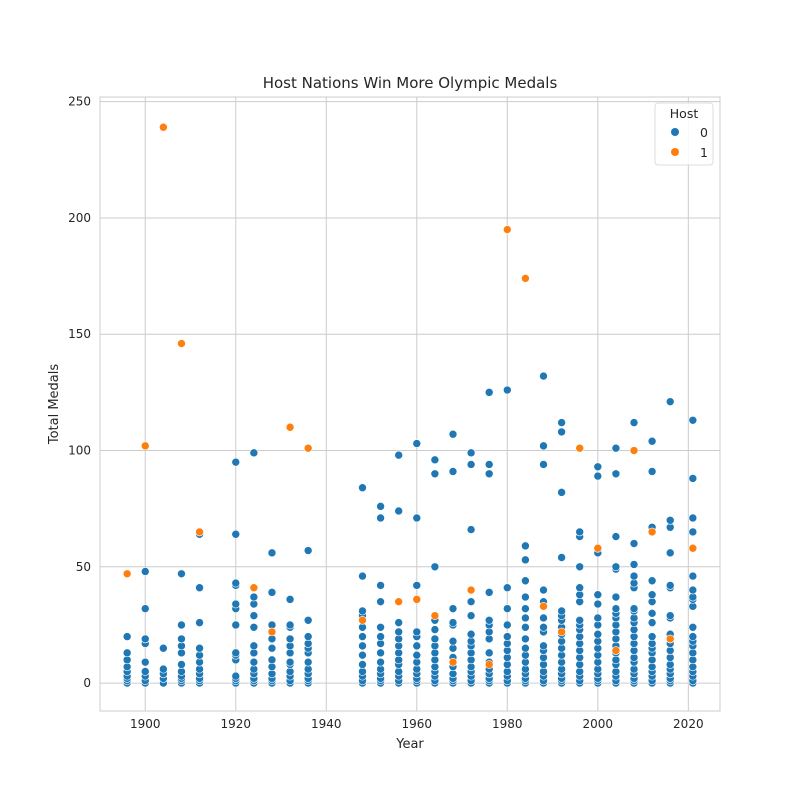 The height and width of the screenshot is (800, 800). I want to click on legend-title: Host, so click(684, 113).